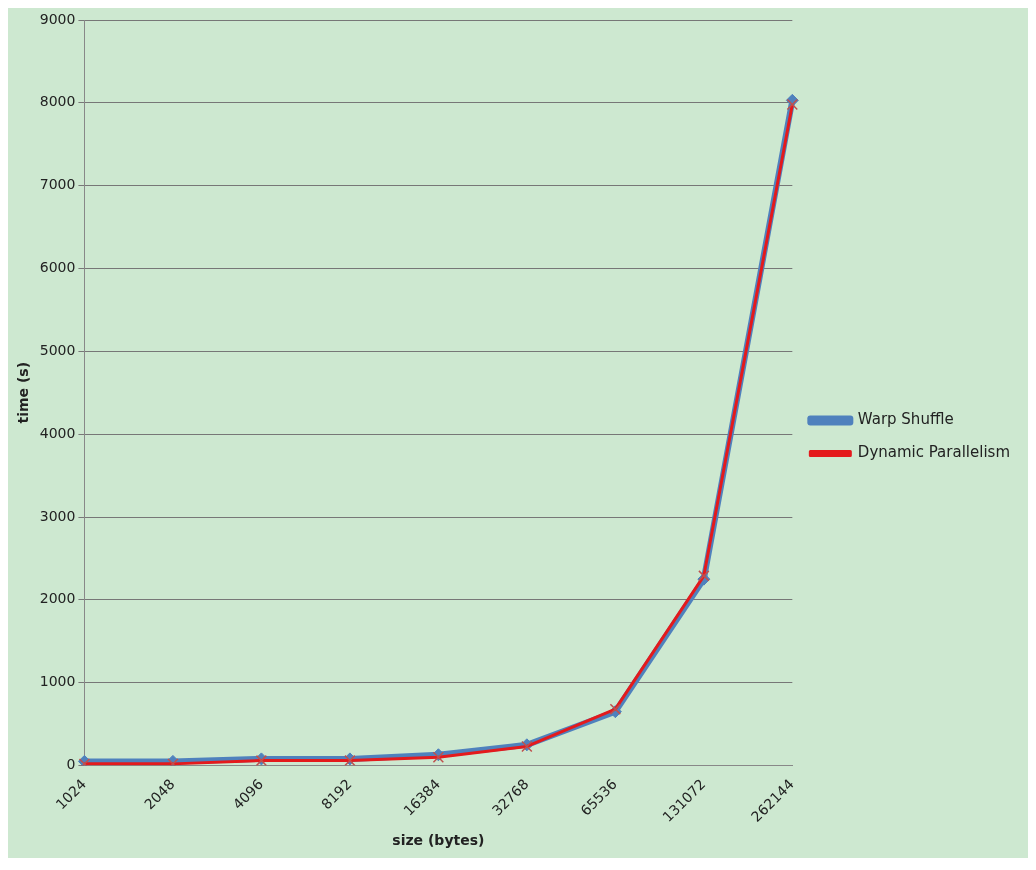  Describe the element at coordinates (23, 392) in the screenshot. I see `y-axis-title: time (s)` at that location.